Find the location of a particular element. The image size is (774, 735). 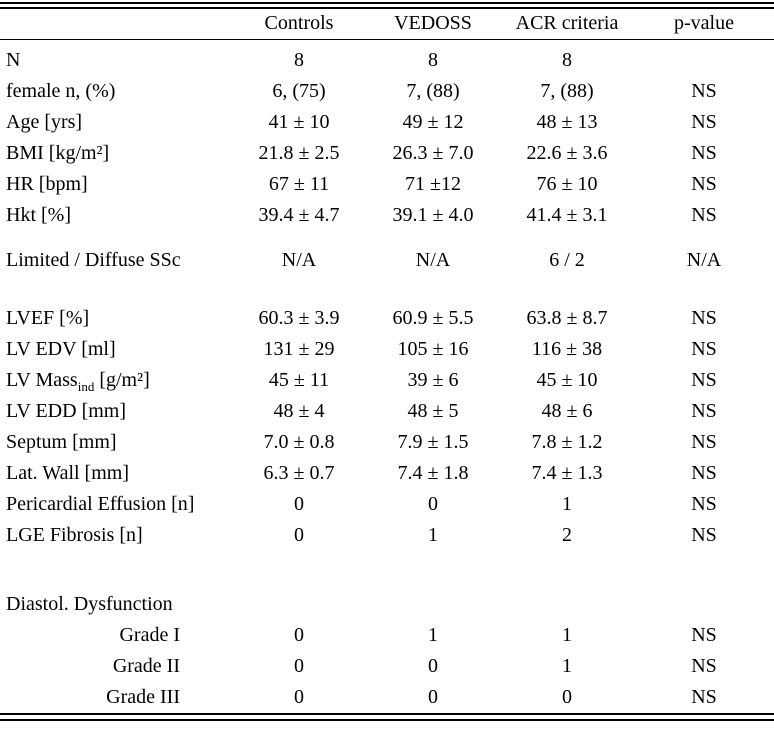

cell-controls: 8 is located at coordinates (299, 59).